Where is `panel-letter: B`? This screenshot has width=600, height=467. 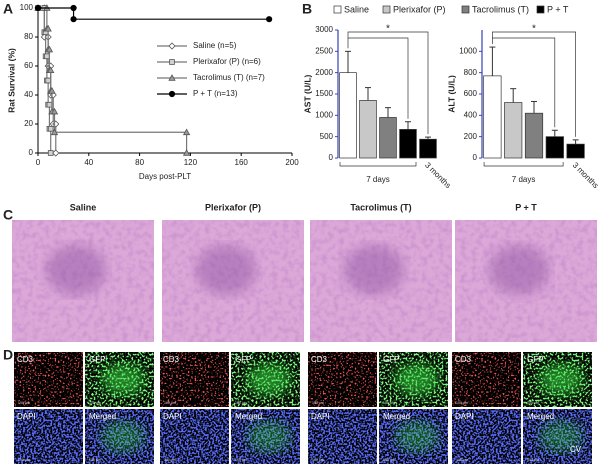
panel-letter: B is located at coordinates (307, 9).